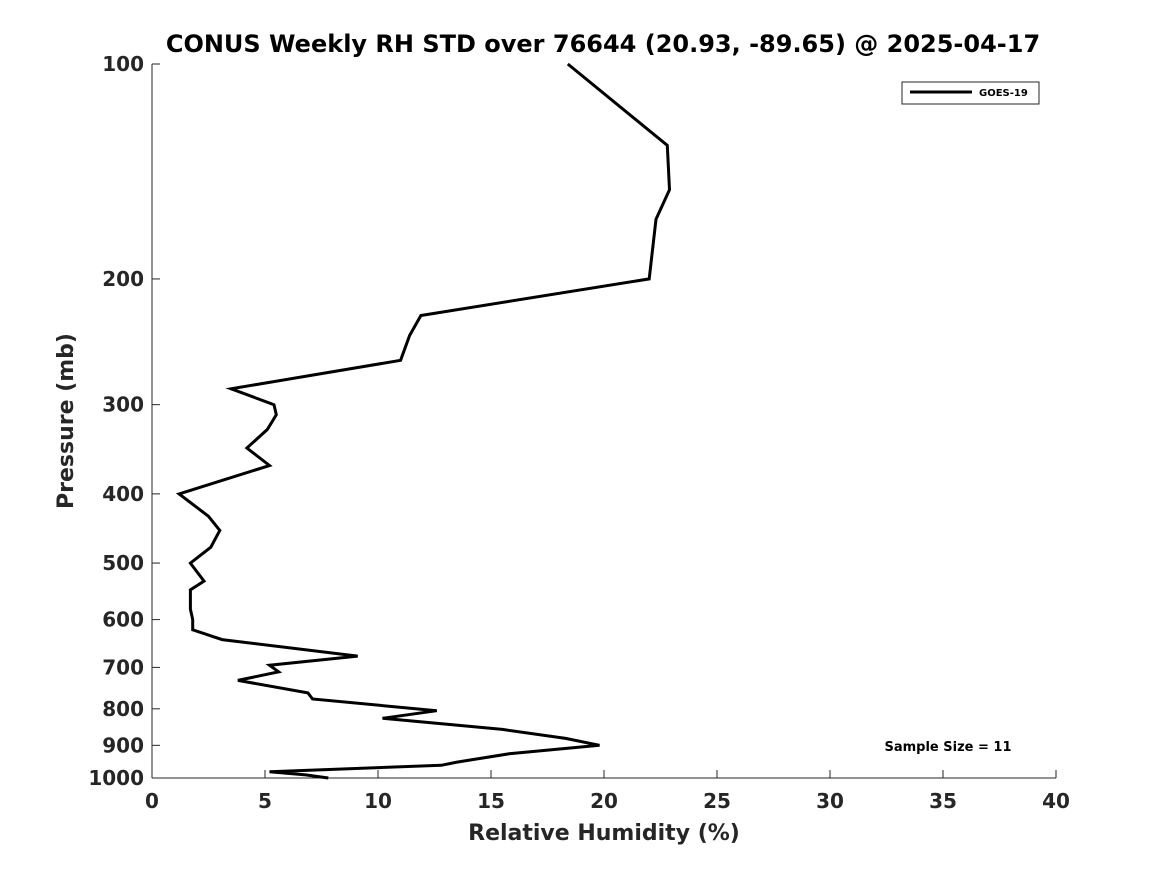 This screenshot has height=875, width=1167. What do you see at coordinates (943, 801) in the screenshot?
I see `x-tick-label: 35` at bounding box center [943, 801].